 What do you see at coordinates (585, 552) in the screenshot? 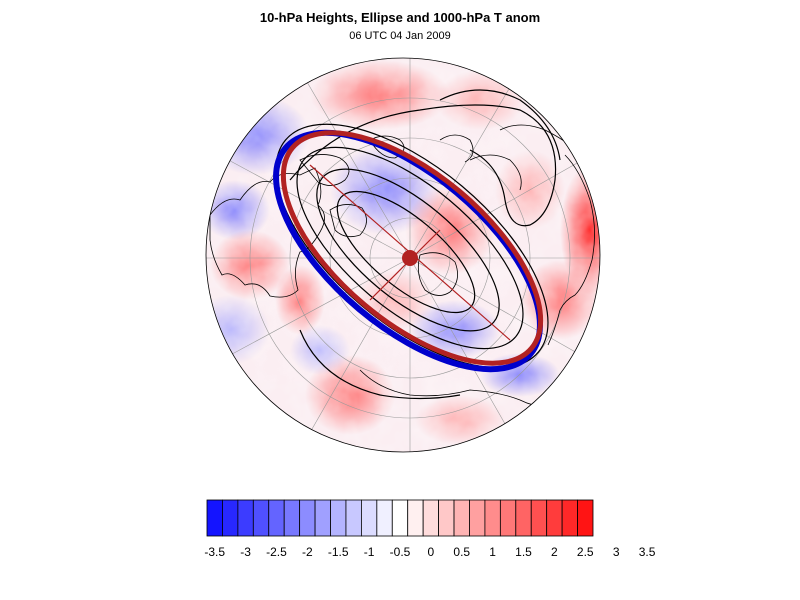
I see `colorbar-tick-label: 2.5` at bounding box center [585, 552].